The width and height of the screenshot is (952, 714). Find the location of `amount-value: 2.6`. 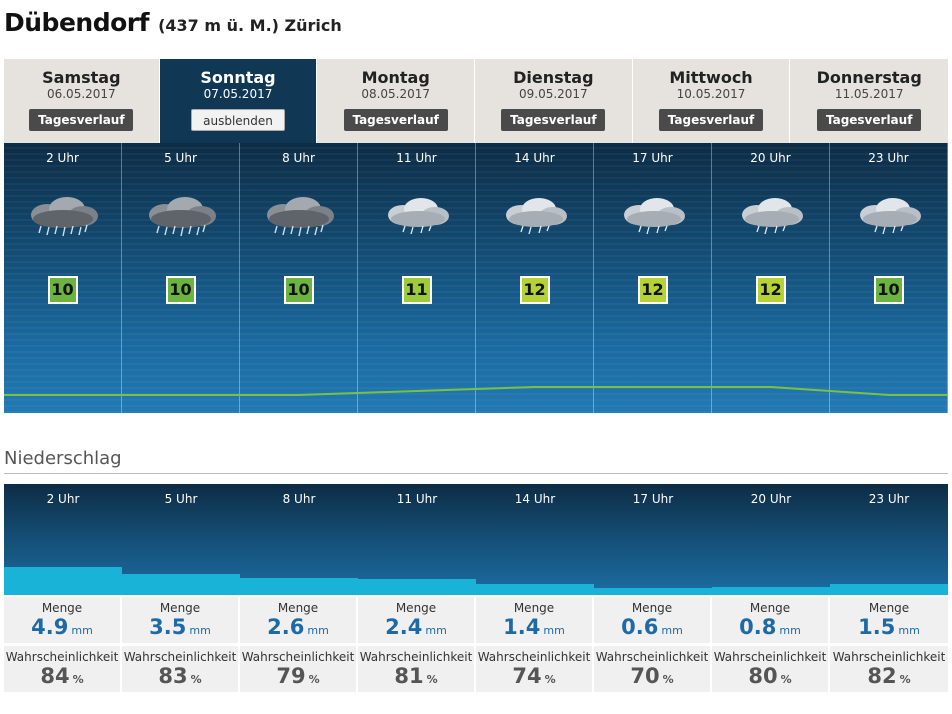

amount-value: 2.6 is located at coordinates (286, 627).